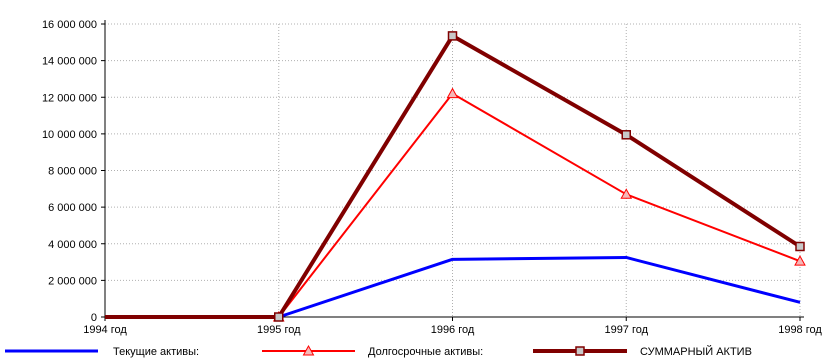  What do you see at coordinates (156, 352) in the screenshot?
I see `legend-label: Текущие активы:` at bounding box center [156, 352].